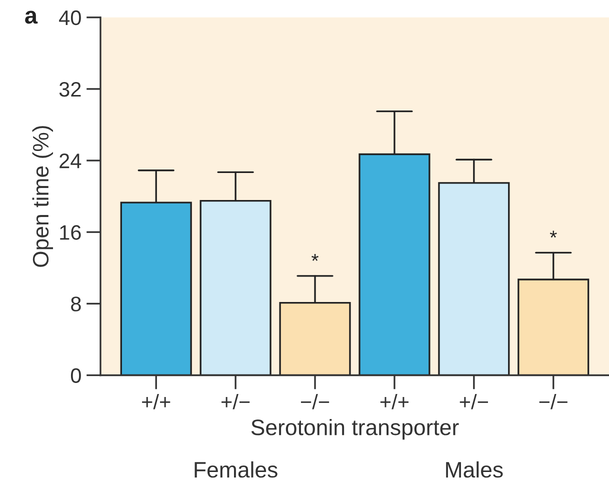  I want to click on text: Females, so click(236, 469).